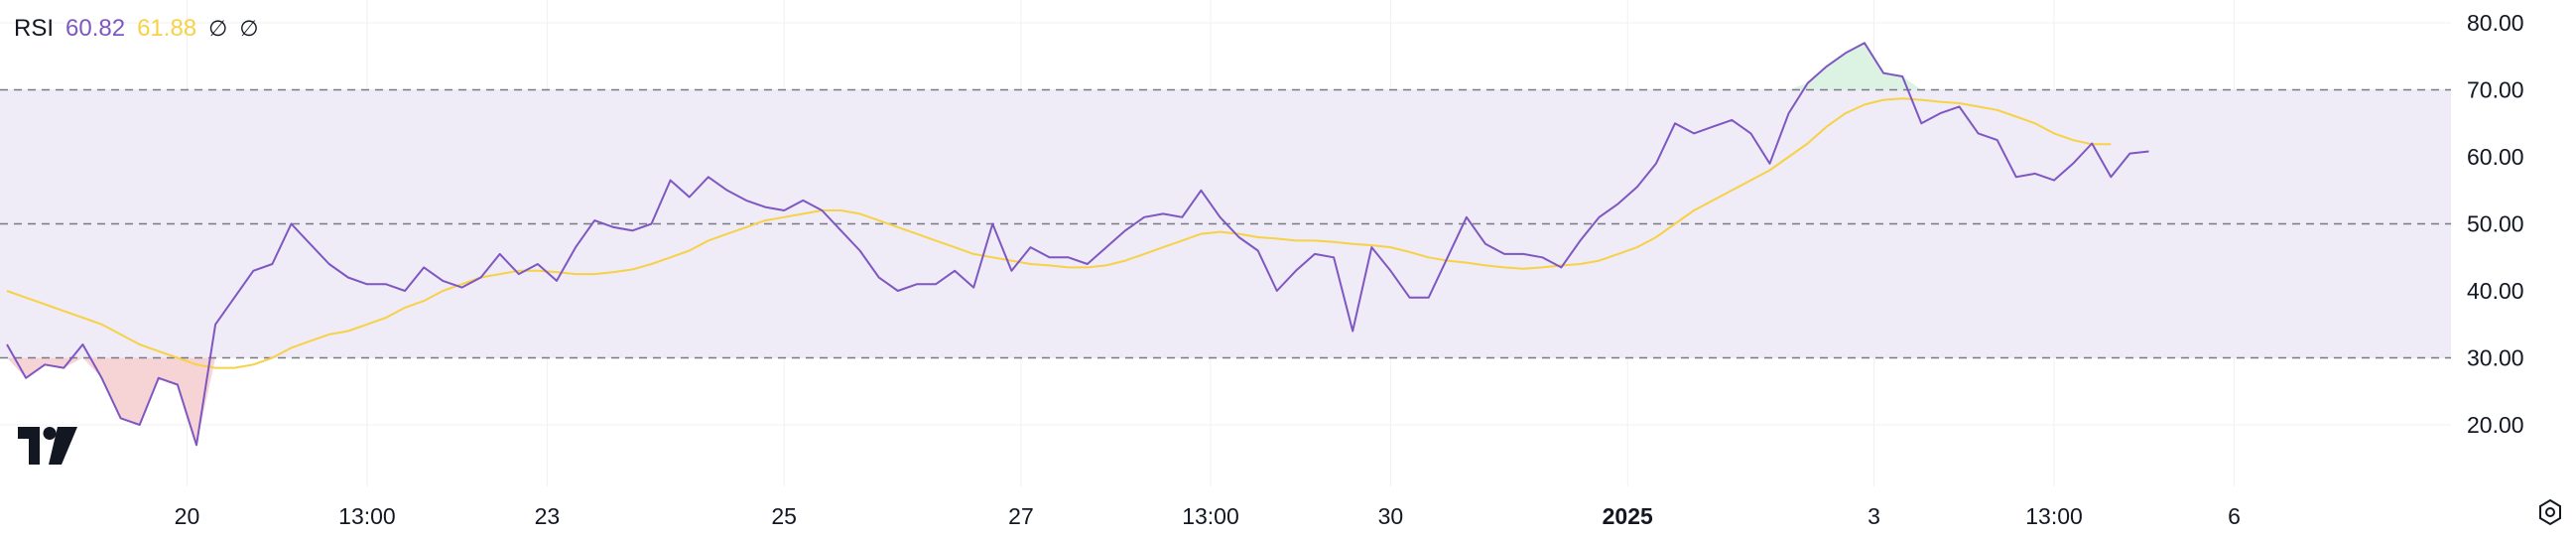 The height and width of the screenshot is (540, 2576). I want to click on x-tick-label: 27, so click(1021, 516).